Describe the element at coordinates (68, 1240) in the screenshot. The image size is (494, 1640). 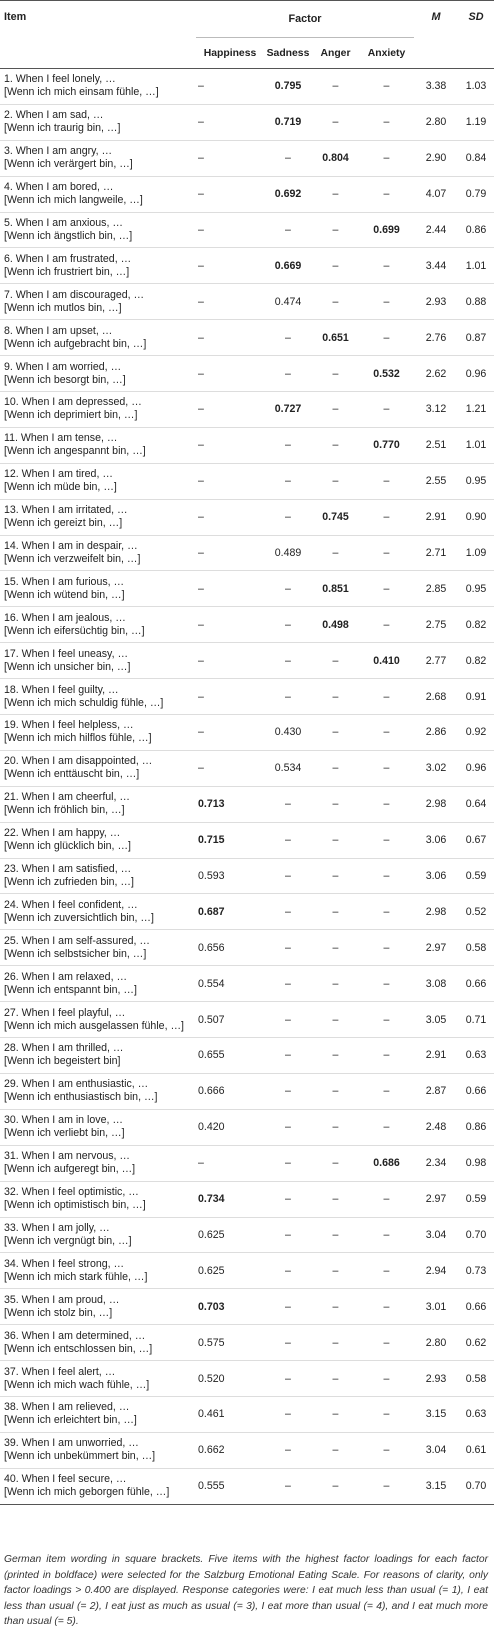
I see `item-german: [Wenn ich vergnügt bin, …]` at that location.